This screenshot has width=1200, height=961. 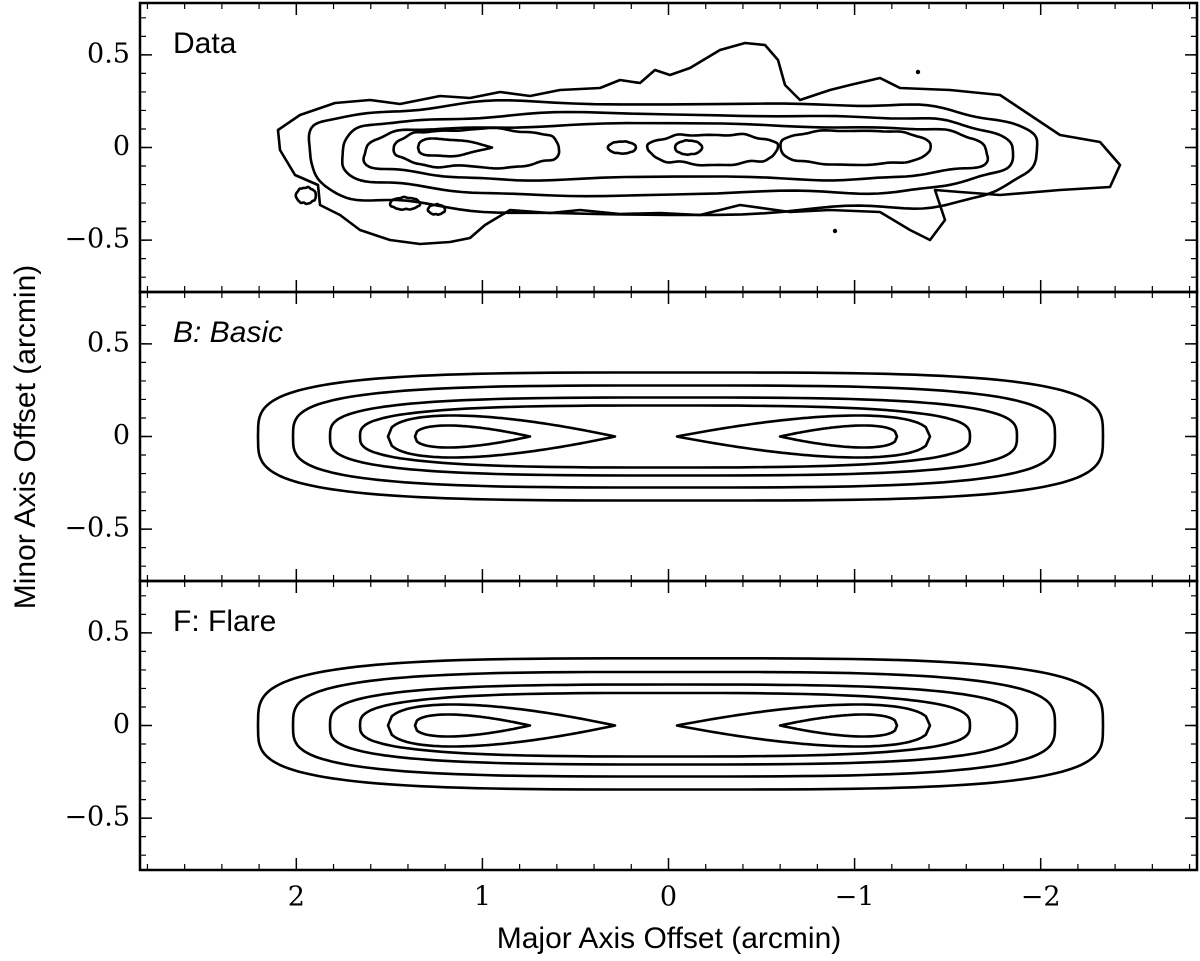 I want to click on panel-title: F: Flare, so click(x=224, y=621).